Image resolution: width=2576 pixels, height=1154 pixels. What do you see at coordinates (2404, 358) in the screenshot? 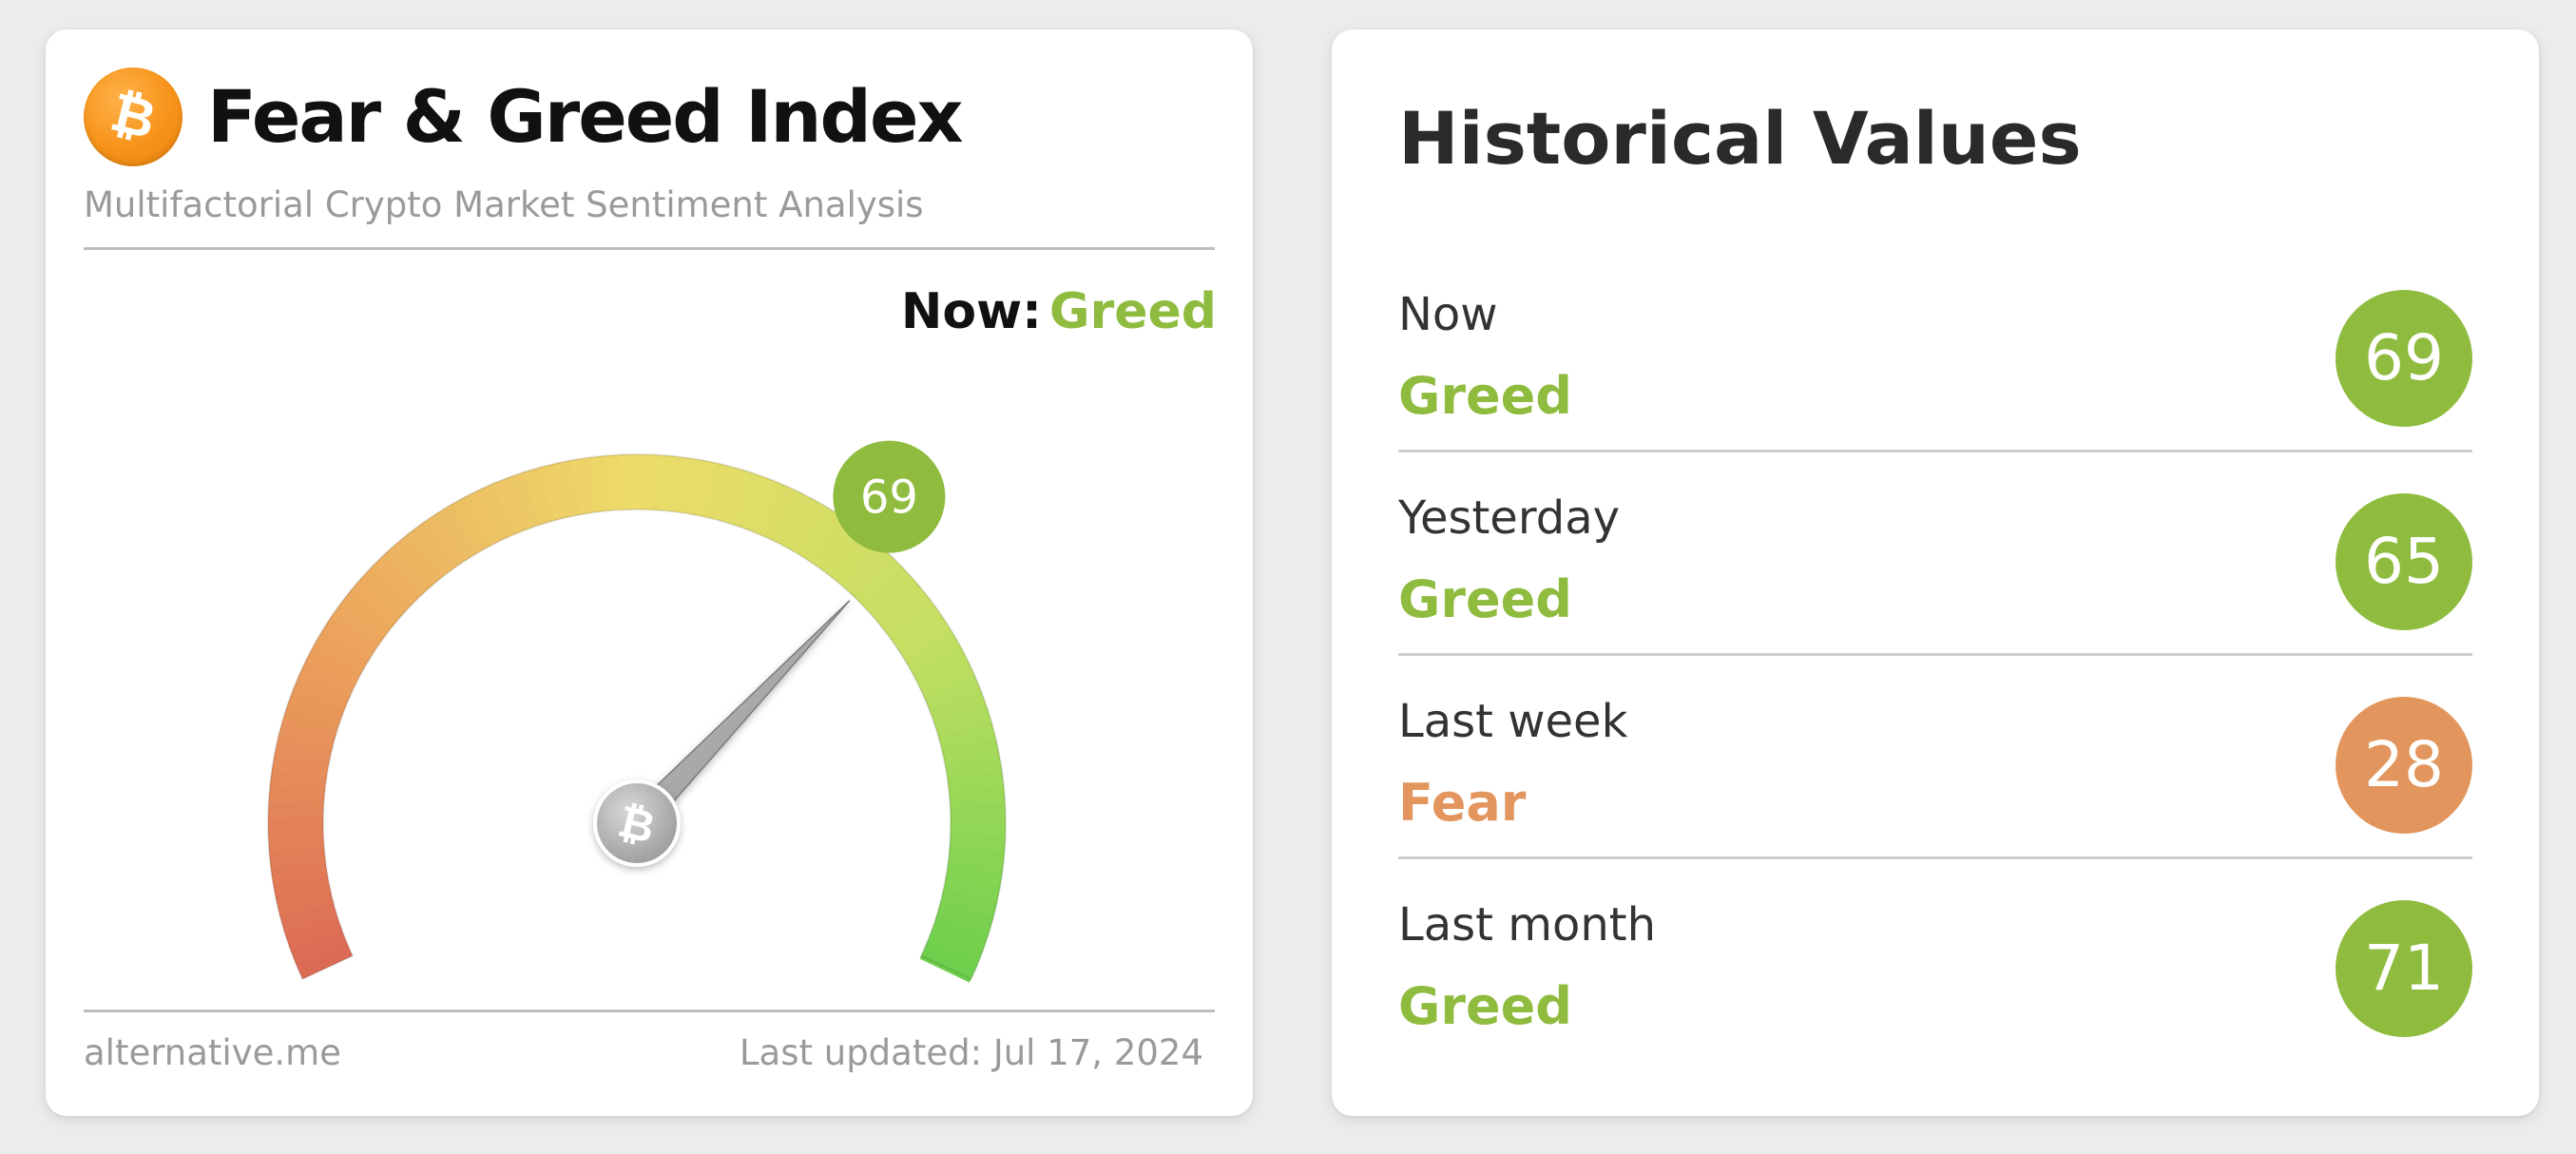
I see `history-value-badge: 69` at bounding box center [2404, 358].